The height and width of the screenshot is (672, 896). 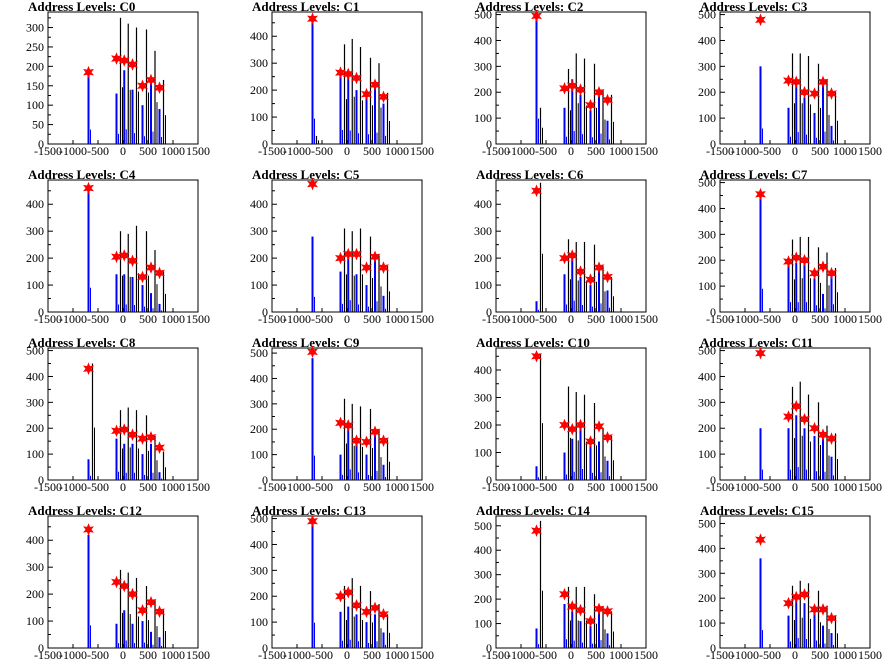 I want to click on panel-title: Address Levels: C7, so click(x=754, y=174).